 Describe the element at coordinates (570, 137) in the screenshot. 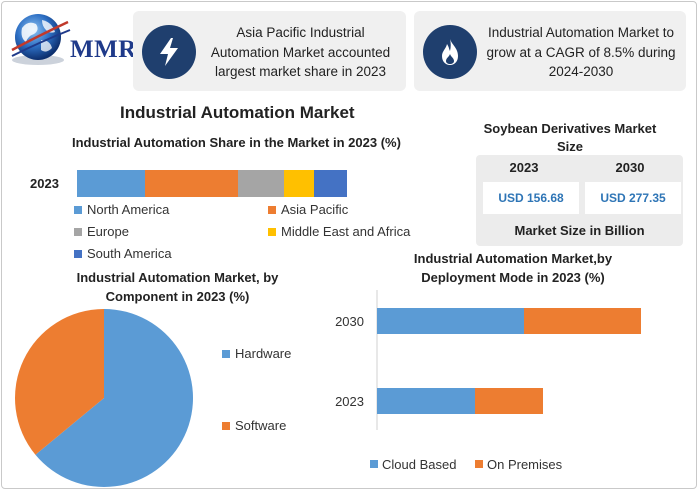

I see `soybean-title: Soybean Derivatives Market Size` at that location.